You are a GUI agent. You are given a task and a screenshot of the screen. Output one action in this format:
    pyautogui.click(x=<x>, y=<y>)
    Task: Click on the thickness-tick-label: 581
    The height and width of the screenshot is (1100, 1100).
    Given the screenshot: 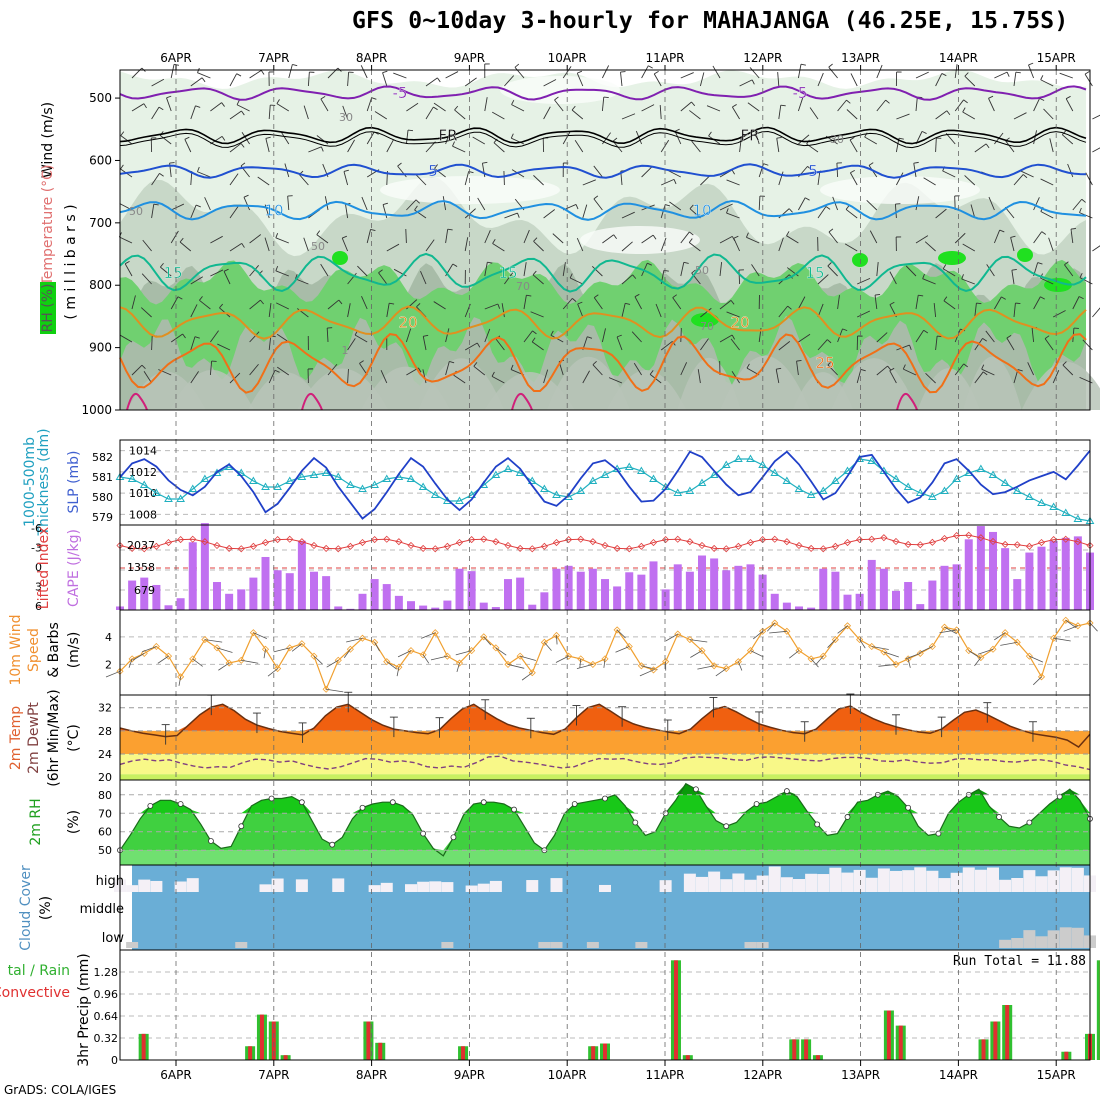 What is the action you would take?
    pyautogui.click(x=102, y=477)
    